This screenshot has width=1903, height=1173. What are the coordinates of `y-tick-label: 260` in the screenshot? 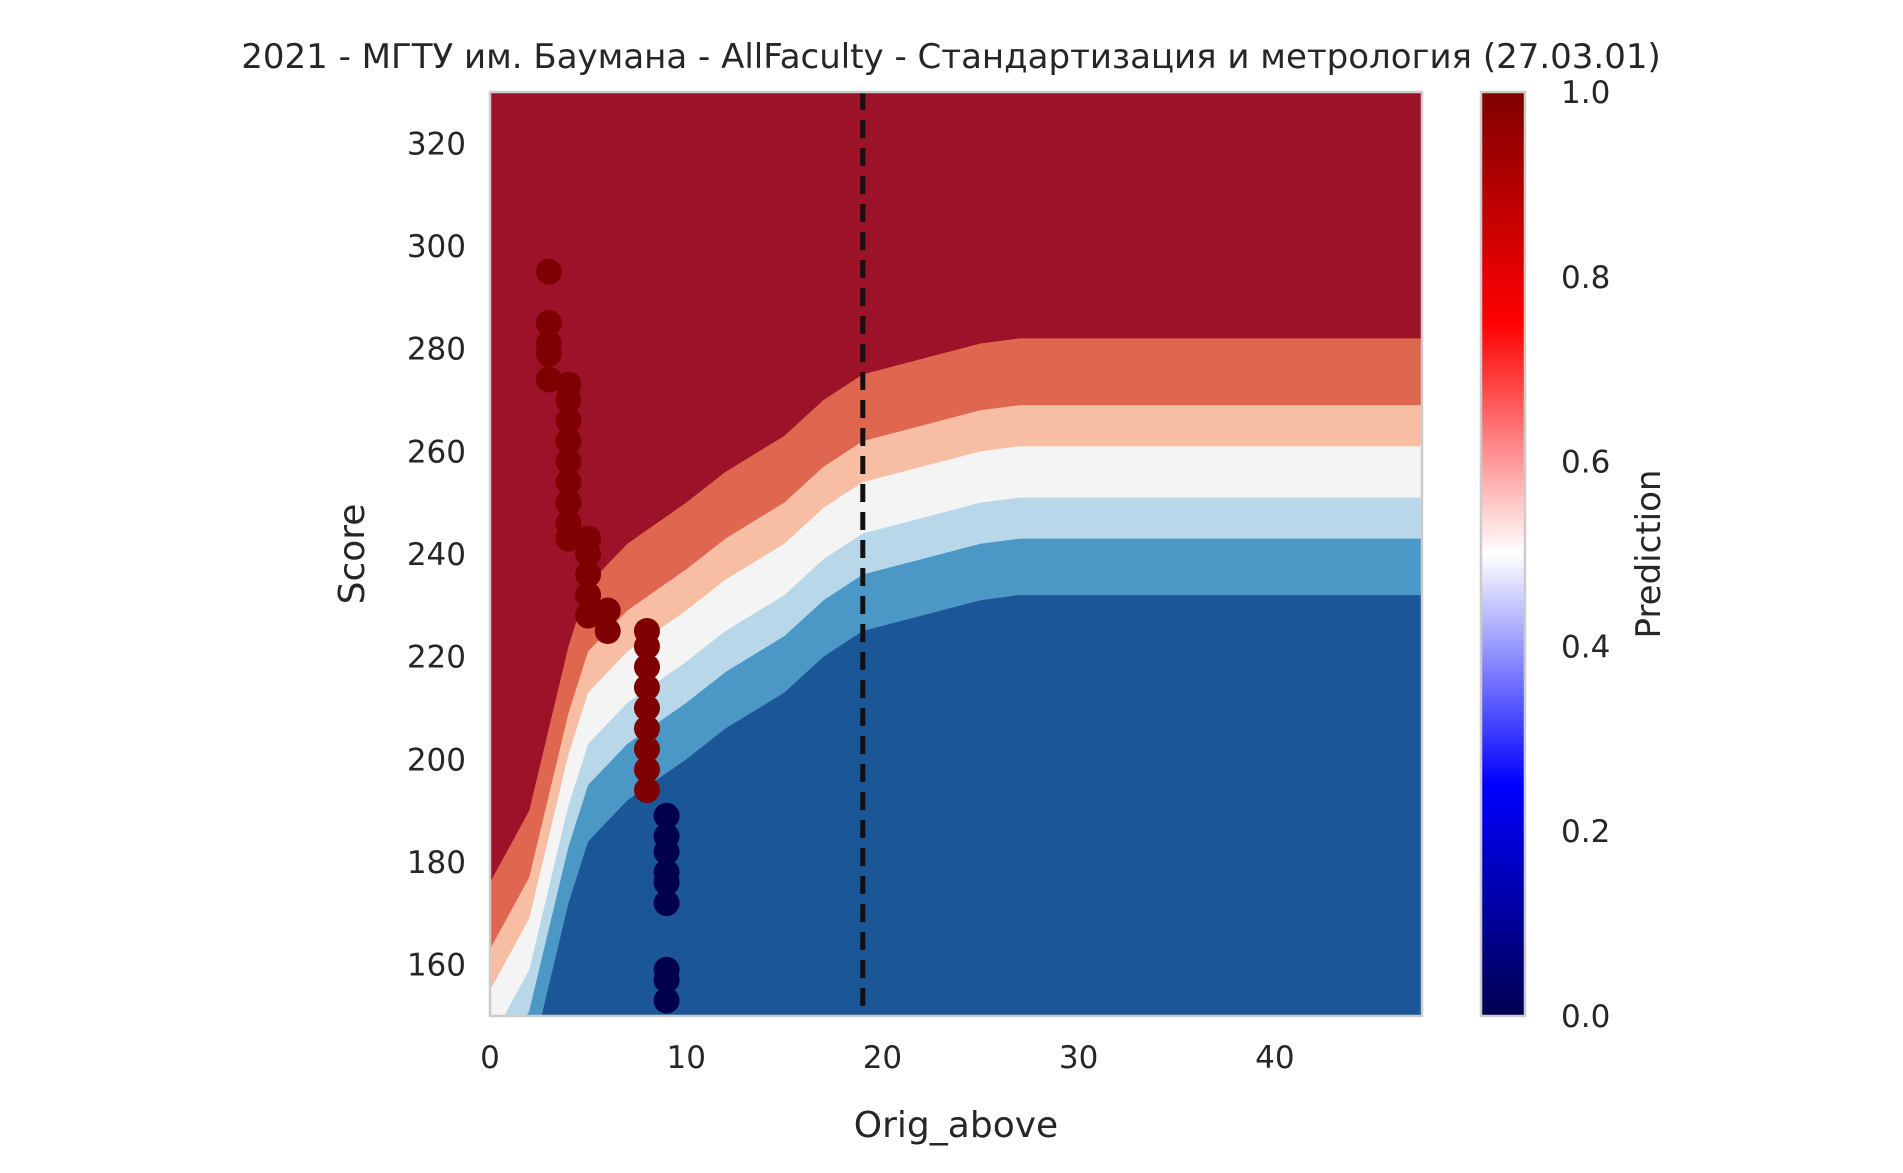 It's located at (436, 452).